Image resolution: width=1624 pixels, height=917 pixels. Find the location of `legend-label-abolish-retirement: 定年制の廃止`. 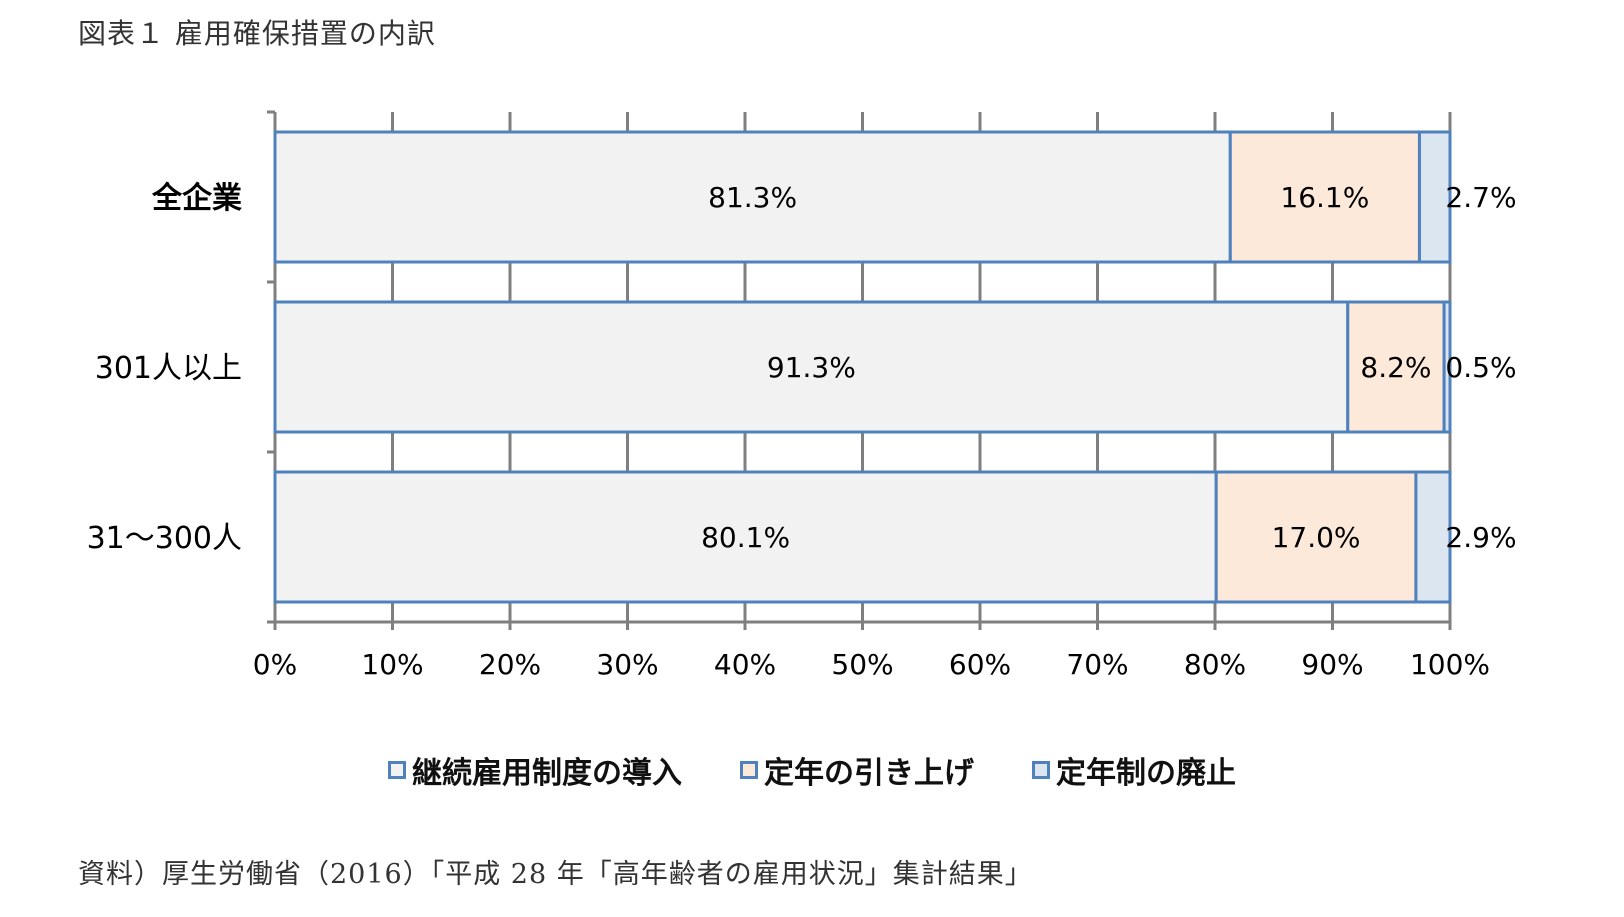

legend-label-abolish-retirement: 定年制の廃止 is located at coordinates (1146, 773).